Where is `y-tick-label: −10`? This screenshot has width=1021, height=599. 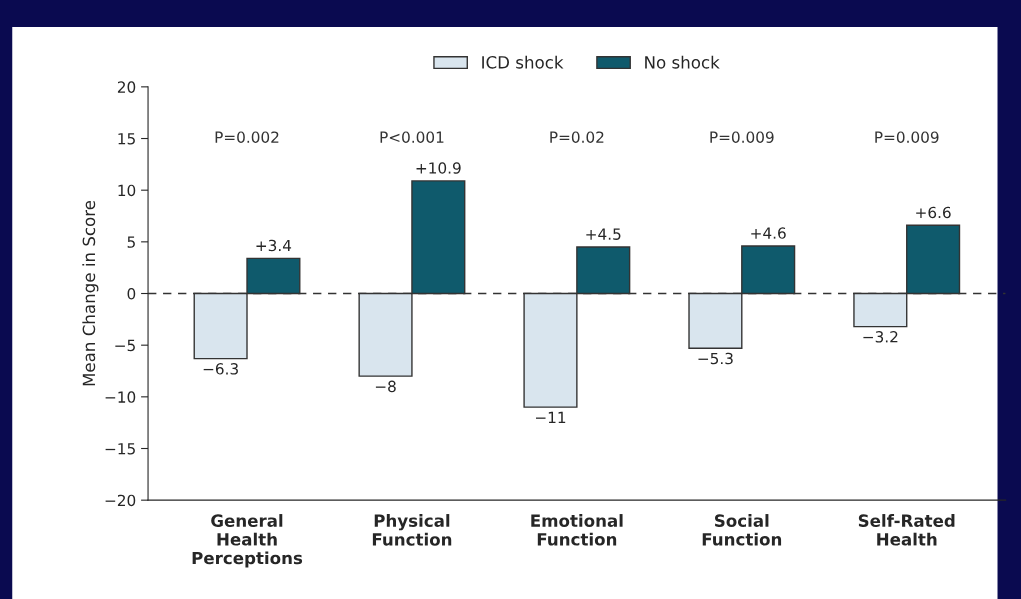
y-tick-label: −10 is located at coordinates (120, 397).